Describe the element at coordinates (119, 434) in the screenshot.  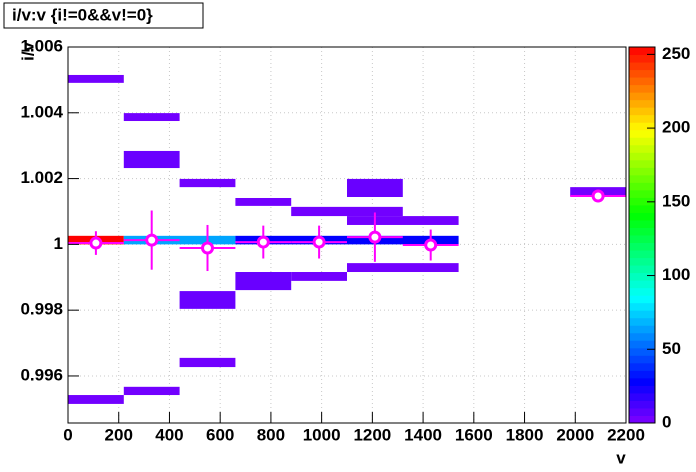
I see `x-tick-label: 200` at that location.